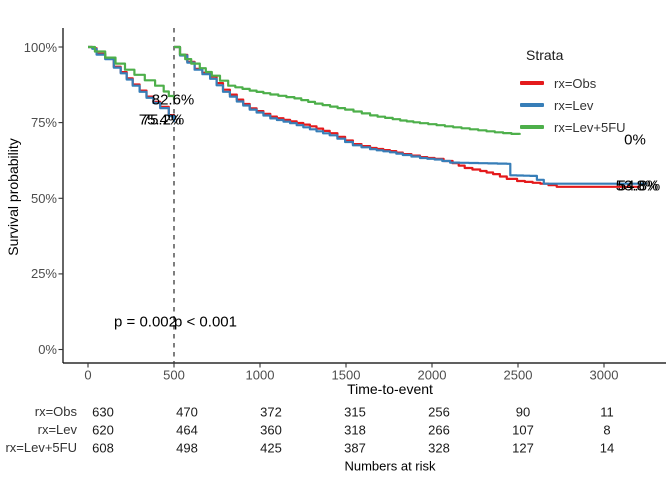  Describe the element at coordinates (439, 448) in the screenshot. I see `risk-count: 328` at that location.